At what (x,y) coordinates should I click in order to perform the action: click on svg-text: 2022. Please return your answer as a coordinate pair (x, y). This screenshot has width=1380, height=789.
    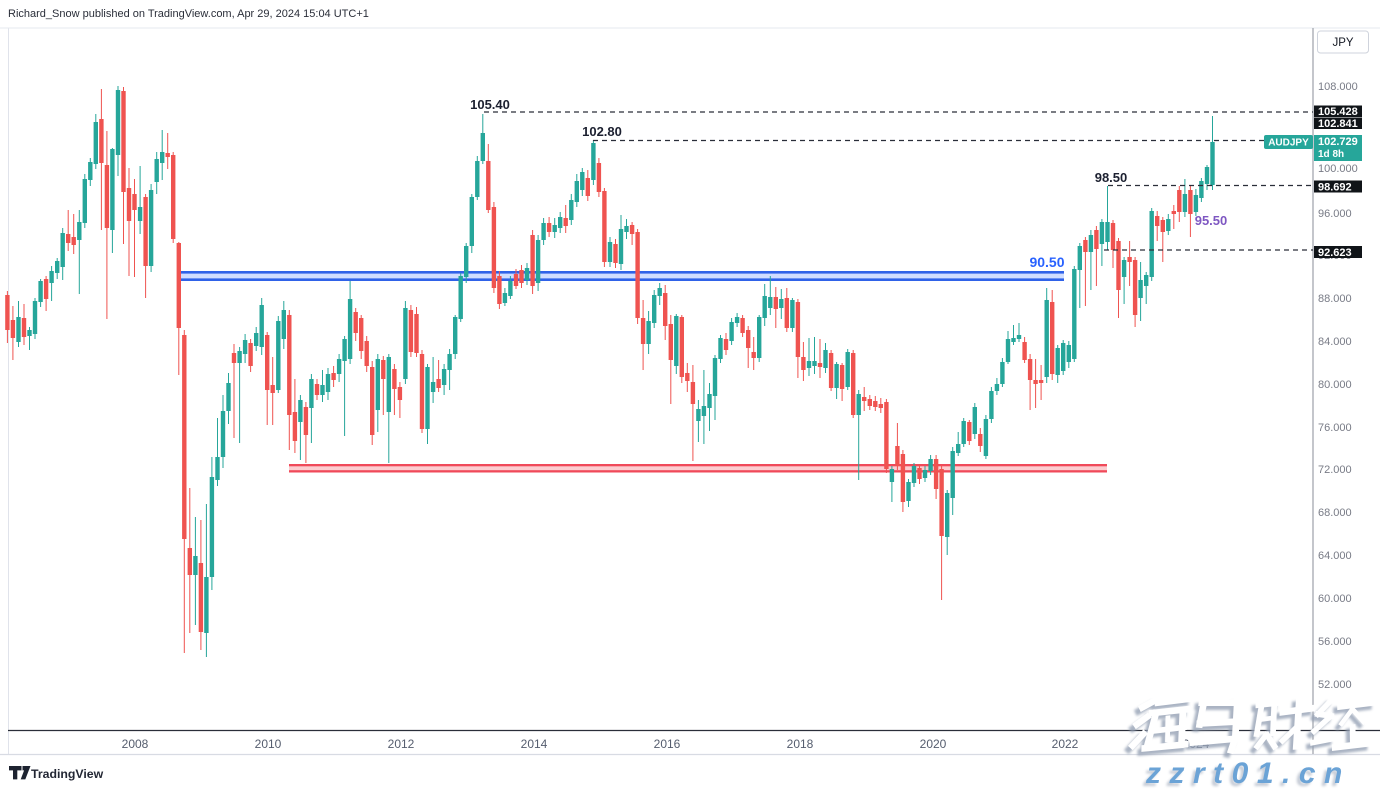
    Looking at the image, I should click on (1065, 744).